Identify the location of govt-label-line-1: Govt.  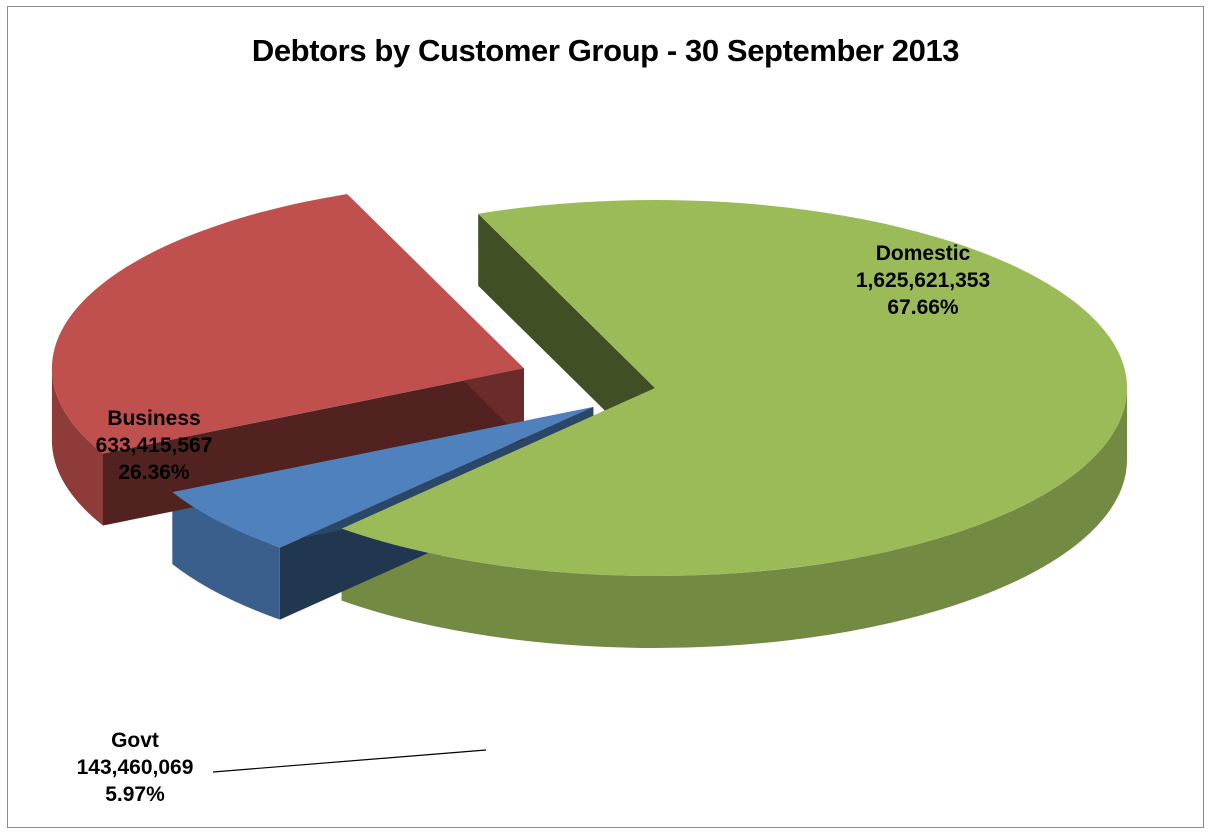
(135, 740).